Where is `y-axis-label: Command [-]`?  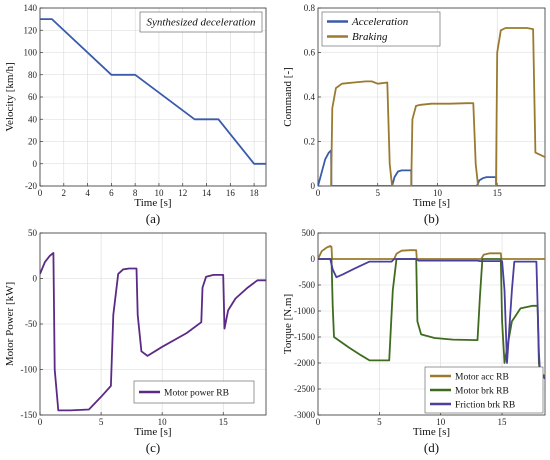
y-axis-label: Command [-] is located at coordinates (288, 97).